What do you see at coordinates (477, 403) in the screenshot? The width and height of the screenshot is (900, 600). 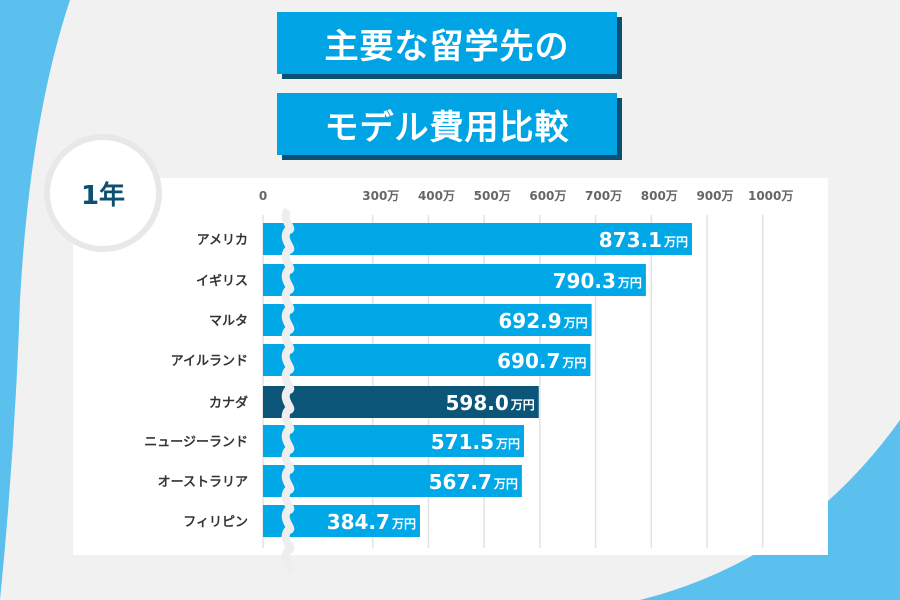 I see `data-label: 598.0` at bounding box center [477, 403].